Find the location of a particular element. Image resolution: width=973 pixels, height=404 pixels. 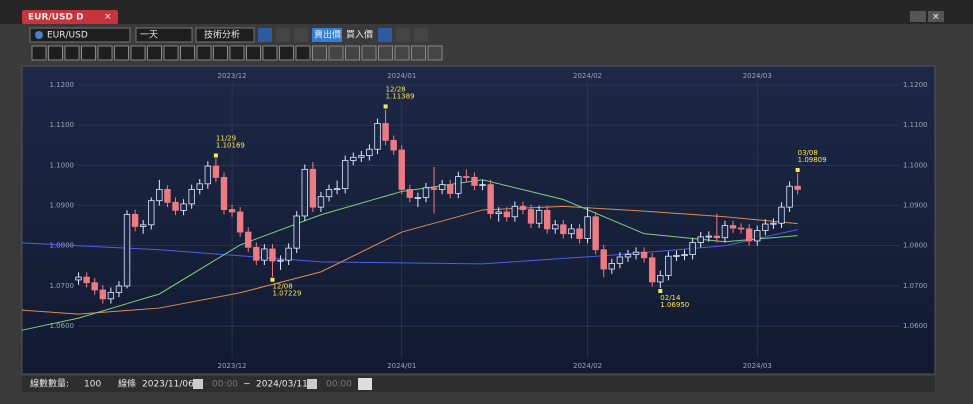

annotation-date: 11/29 is located at coordinates (226, 139).